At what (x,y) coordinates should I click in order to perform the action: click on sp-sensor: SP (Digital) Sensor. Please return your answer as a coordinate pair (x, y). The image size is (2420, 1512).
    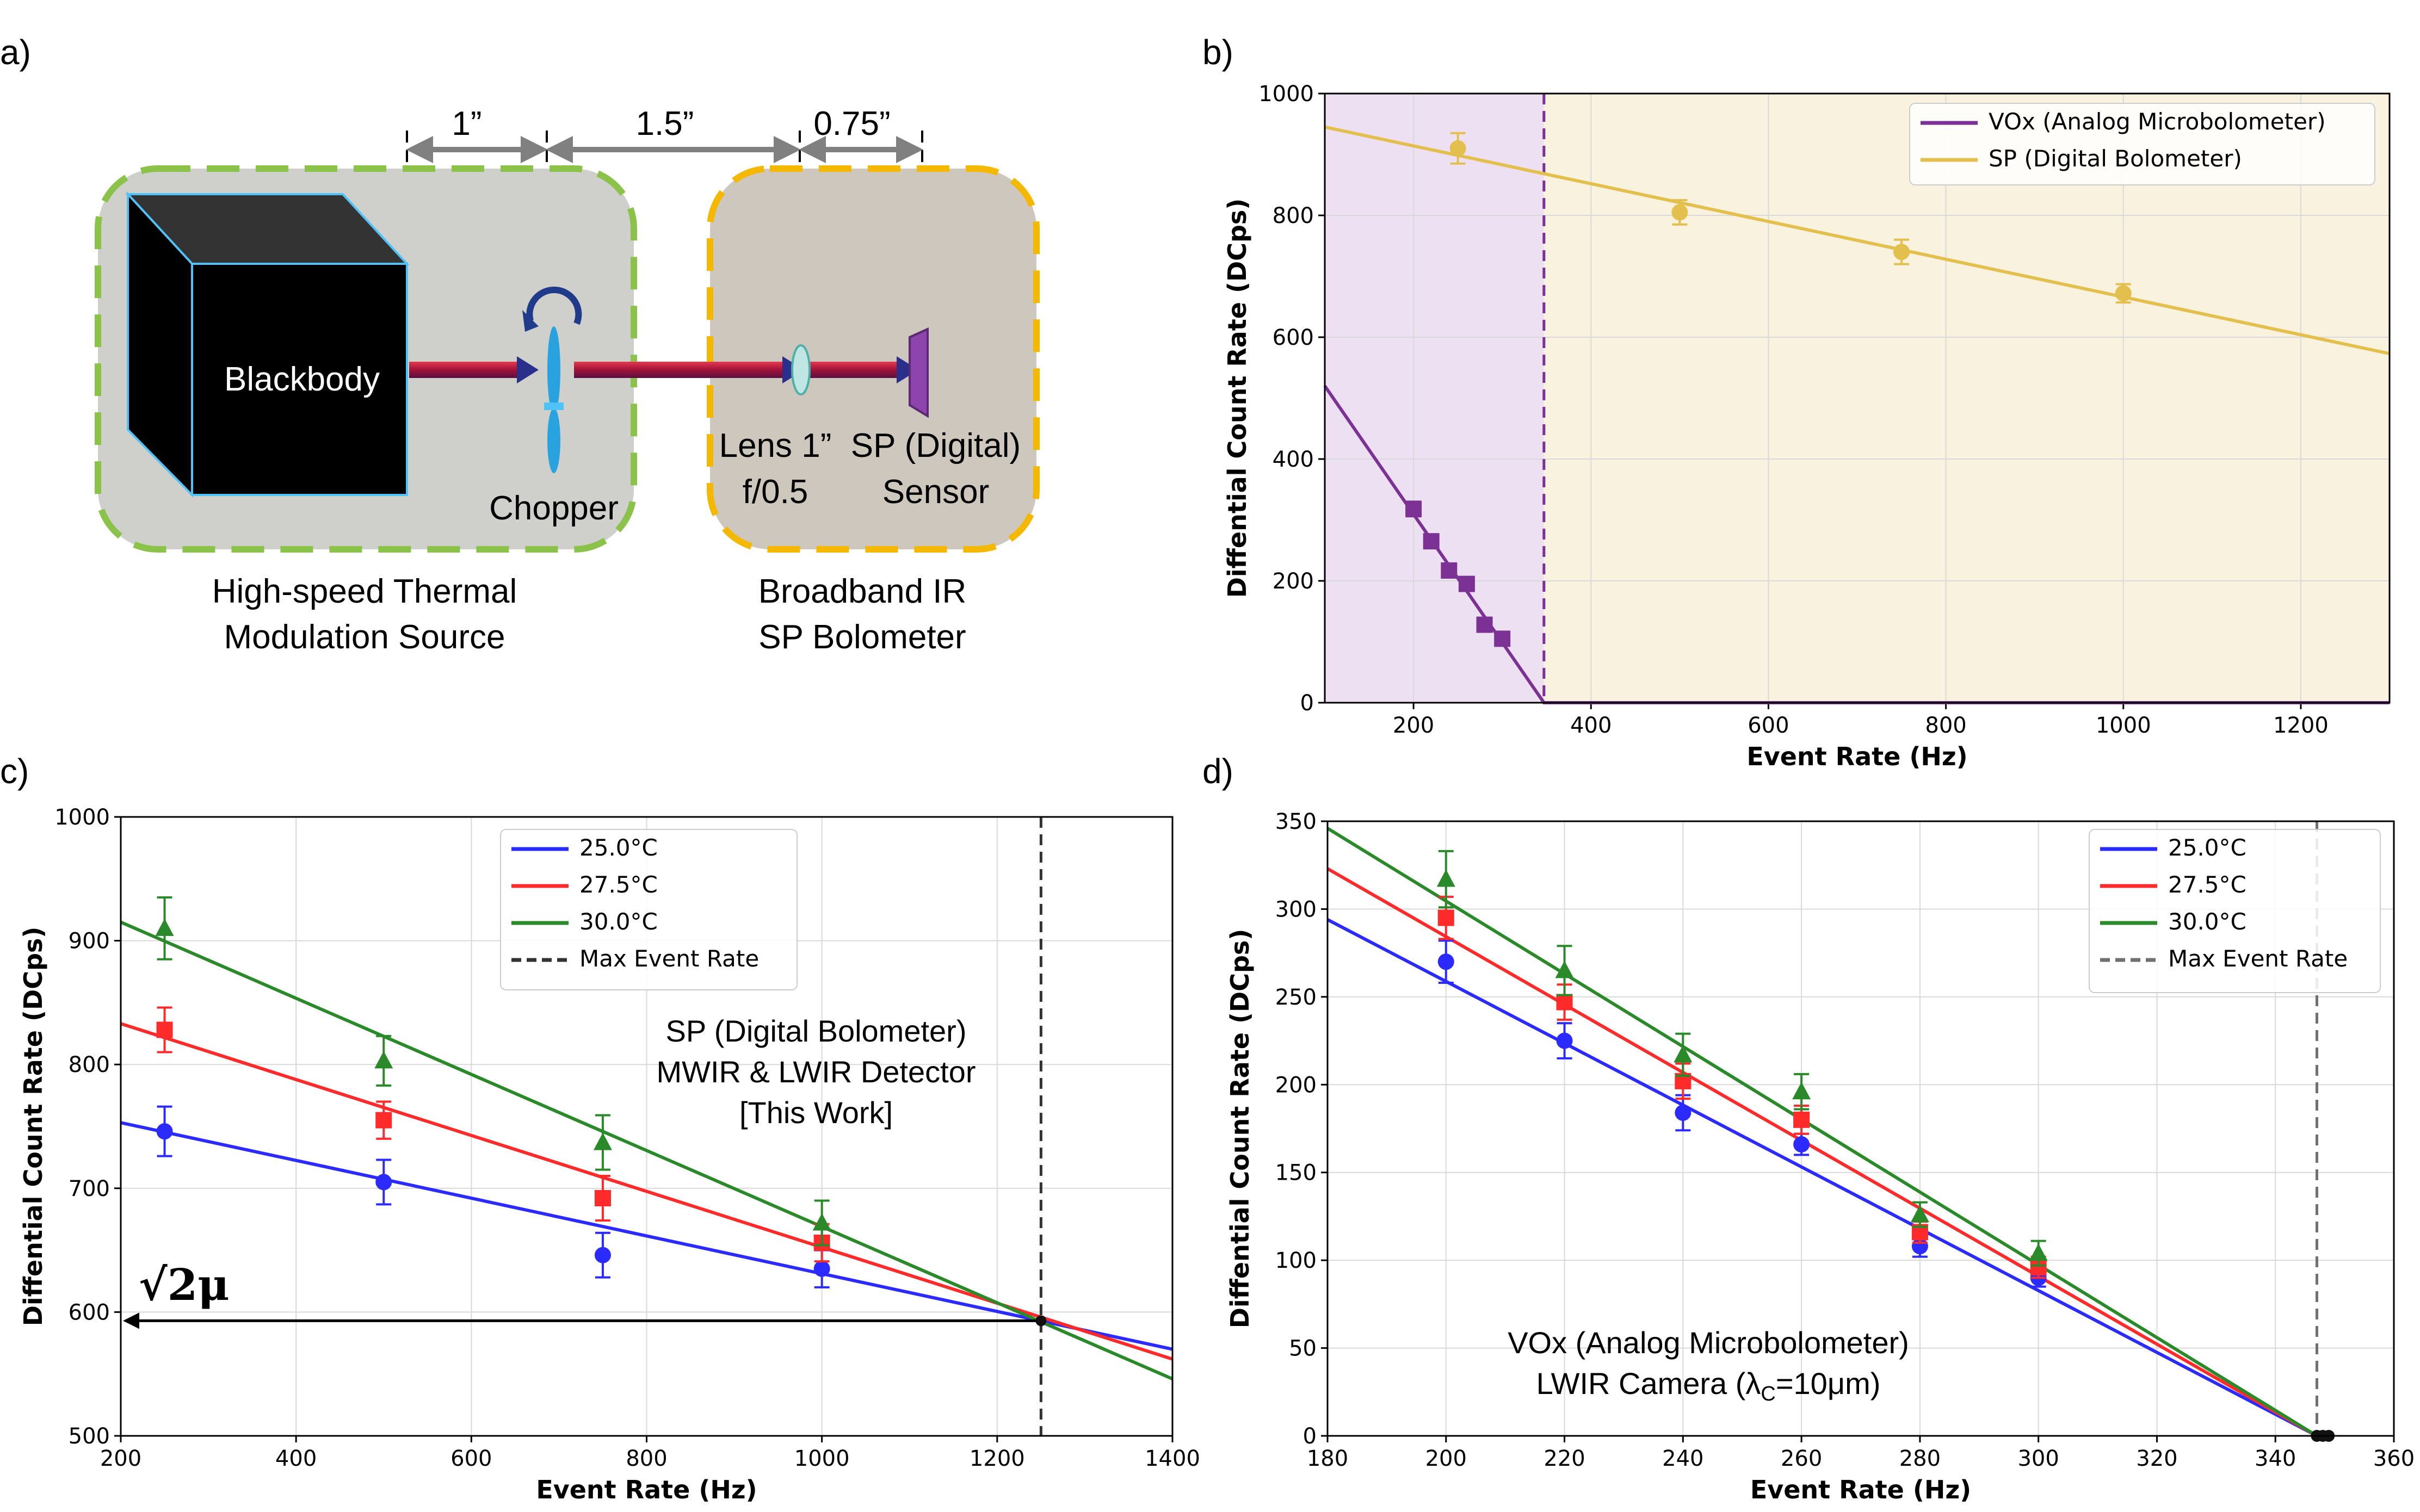
    Looking at the image, I should click on (936, 419).